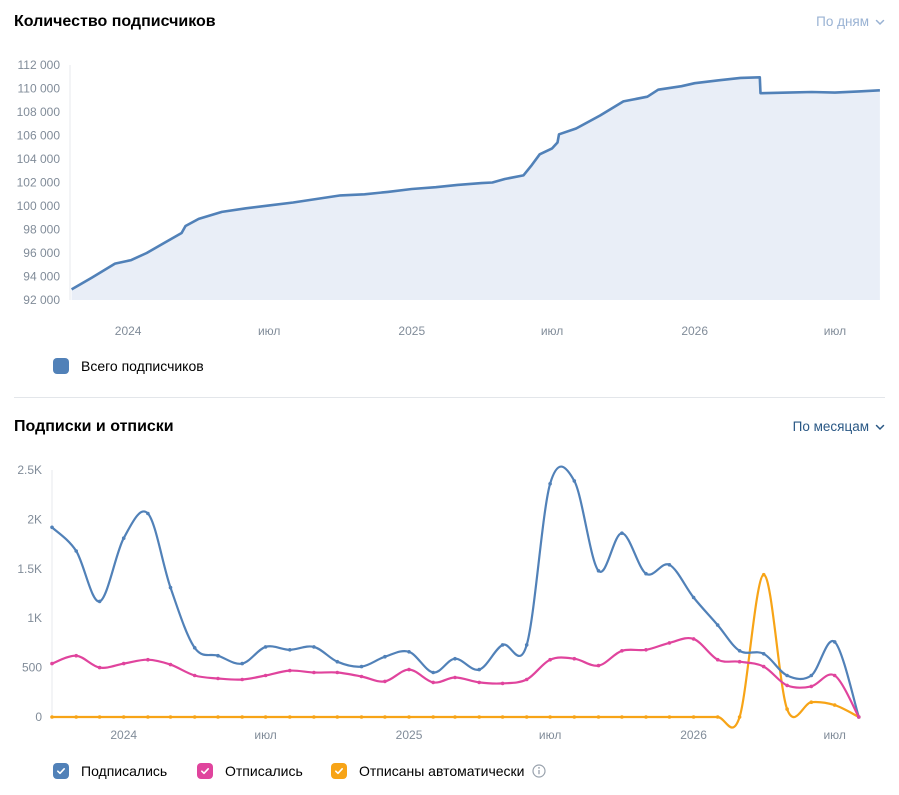  I want to click on legend-auto-unsubscribed: Отписаны автоматически, so click(438, 771).